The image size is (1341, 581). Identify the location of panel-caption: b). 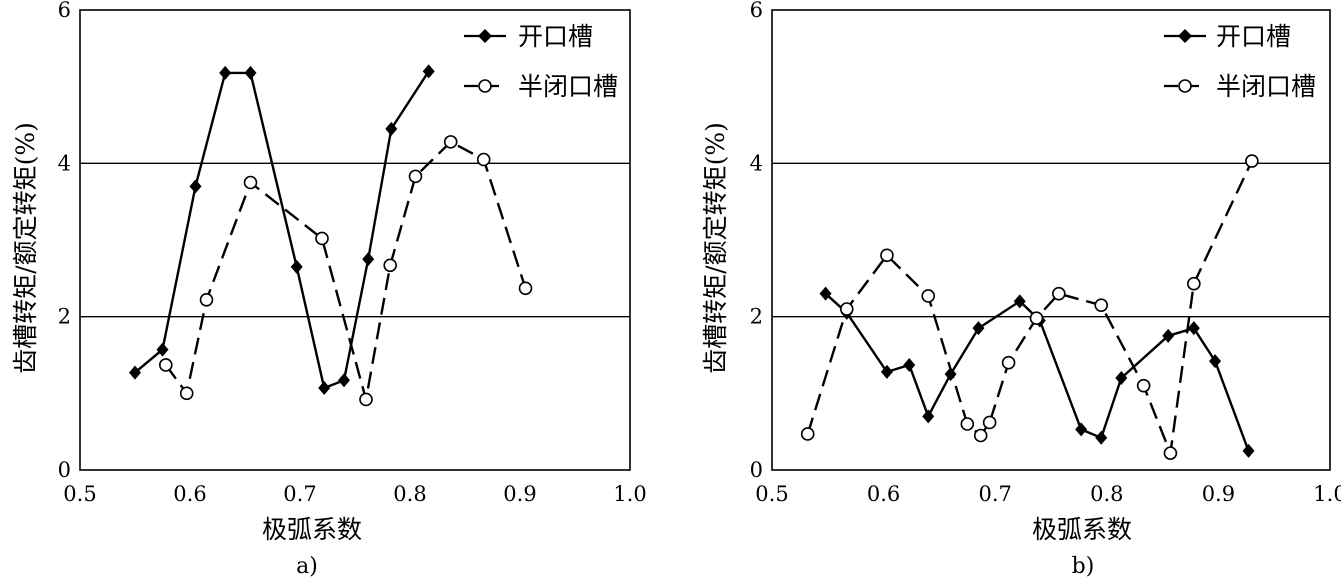
(1083, 566).